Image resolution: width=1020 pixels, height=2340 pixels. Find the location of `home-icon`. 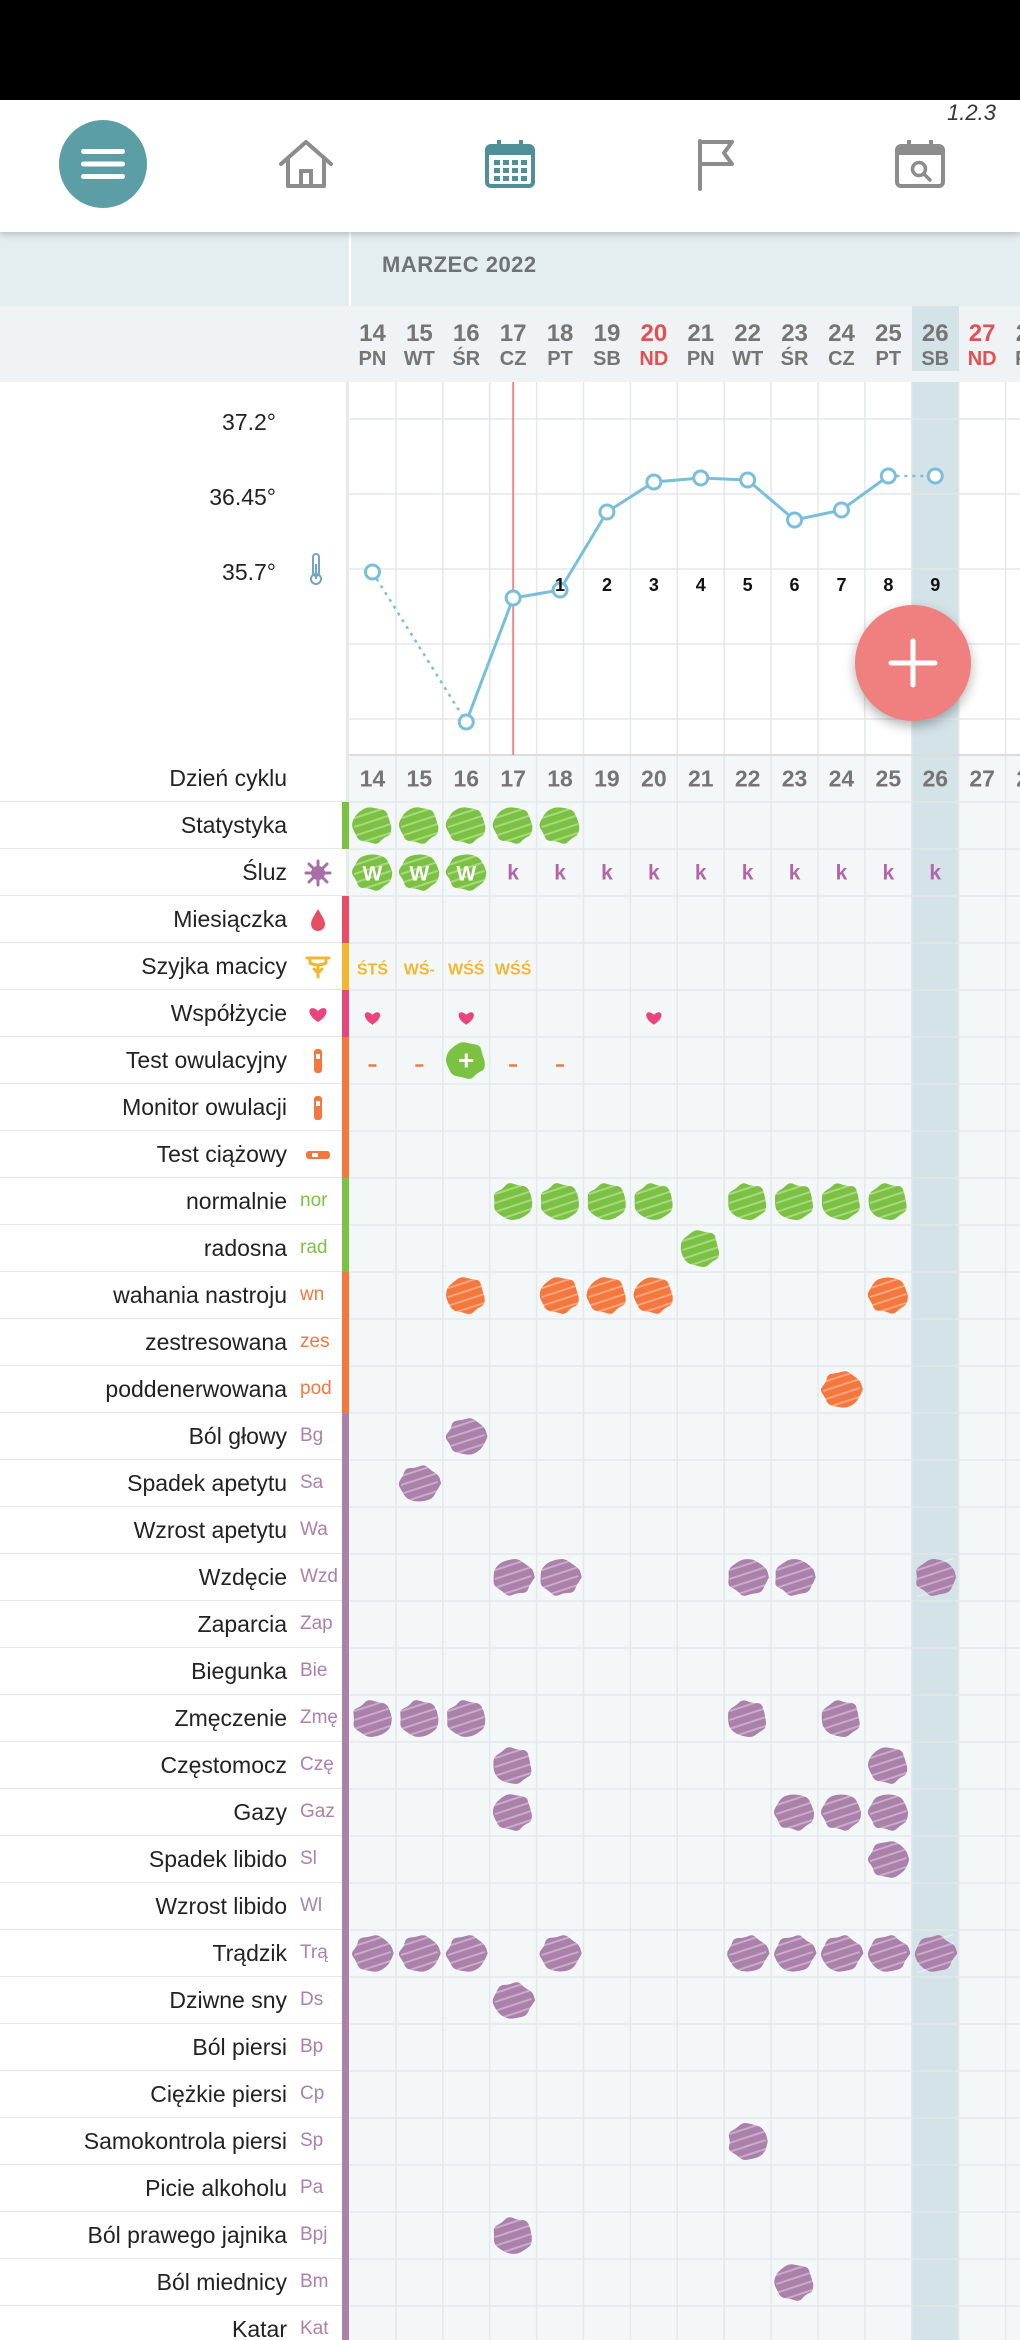

home-icon is located at coordinates (306, 164).